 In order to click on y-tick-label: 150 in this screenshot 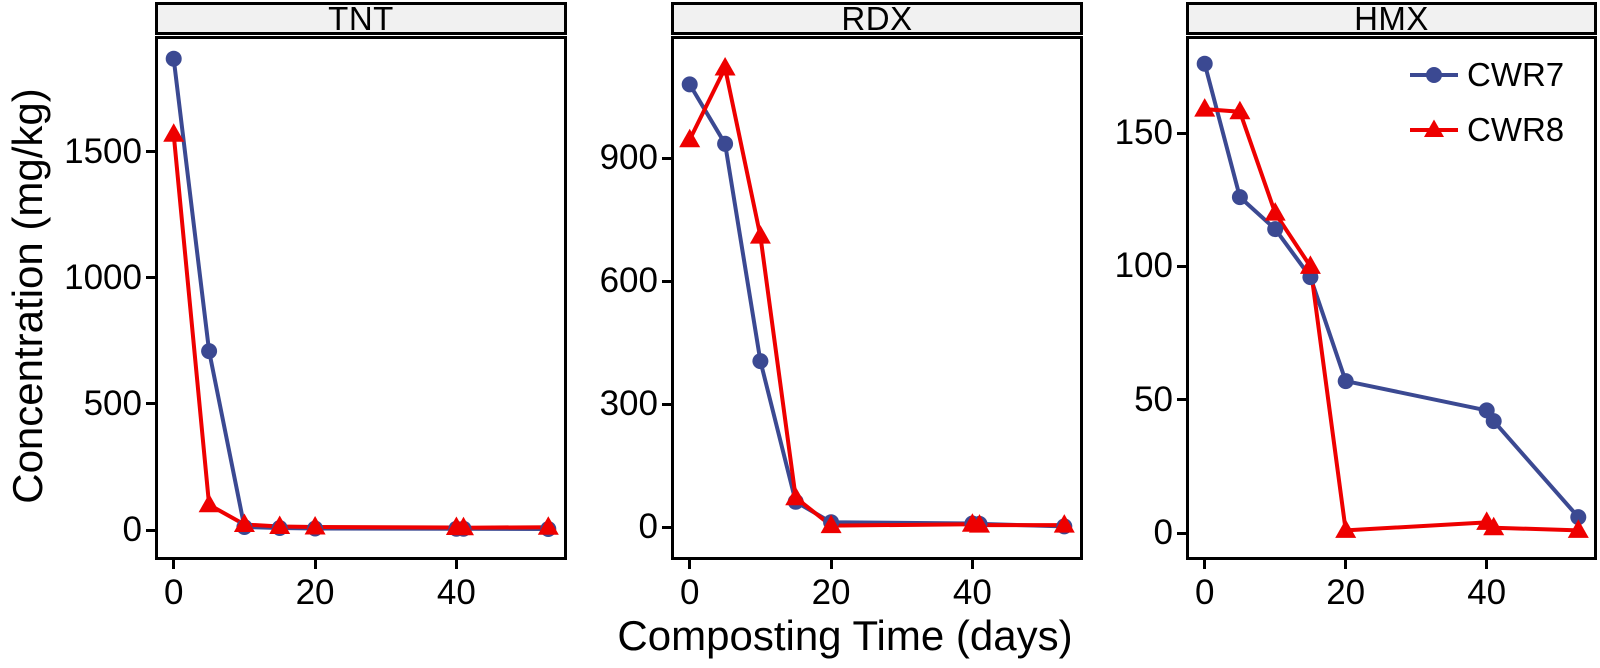, I will do `click(1143, 133)`.